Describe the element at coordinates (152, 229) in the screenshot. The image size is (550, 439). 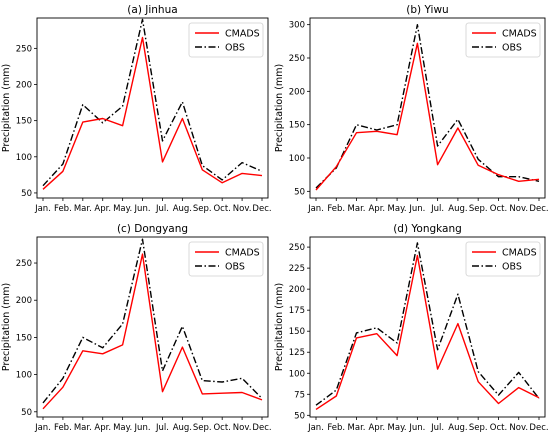
I see `chart-title: (c) Dongyang` at that location.